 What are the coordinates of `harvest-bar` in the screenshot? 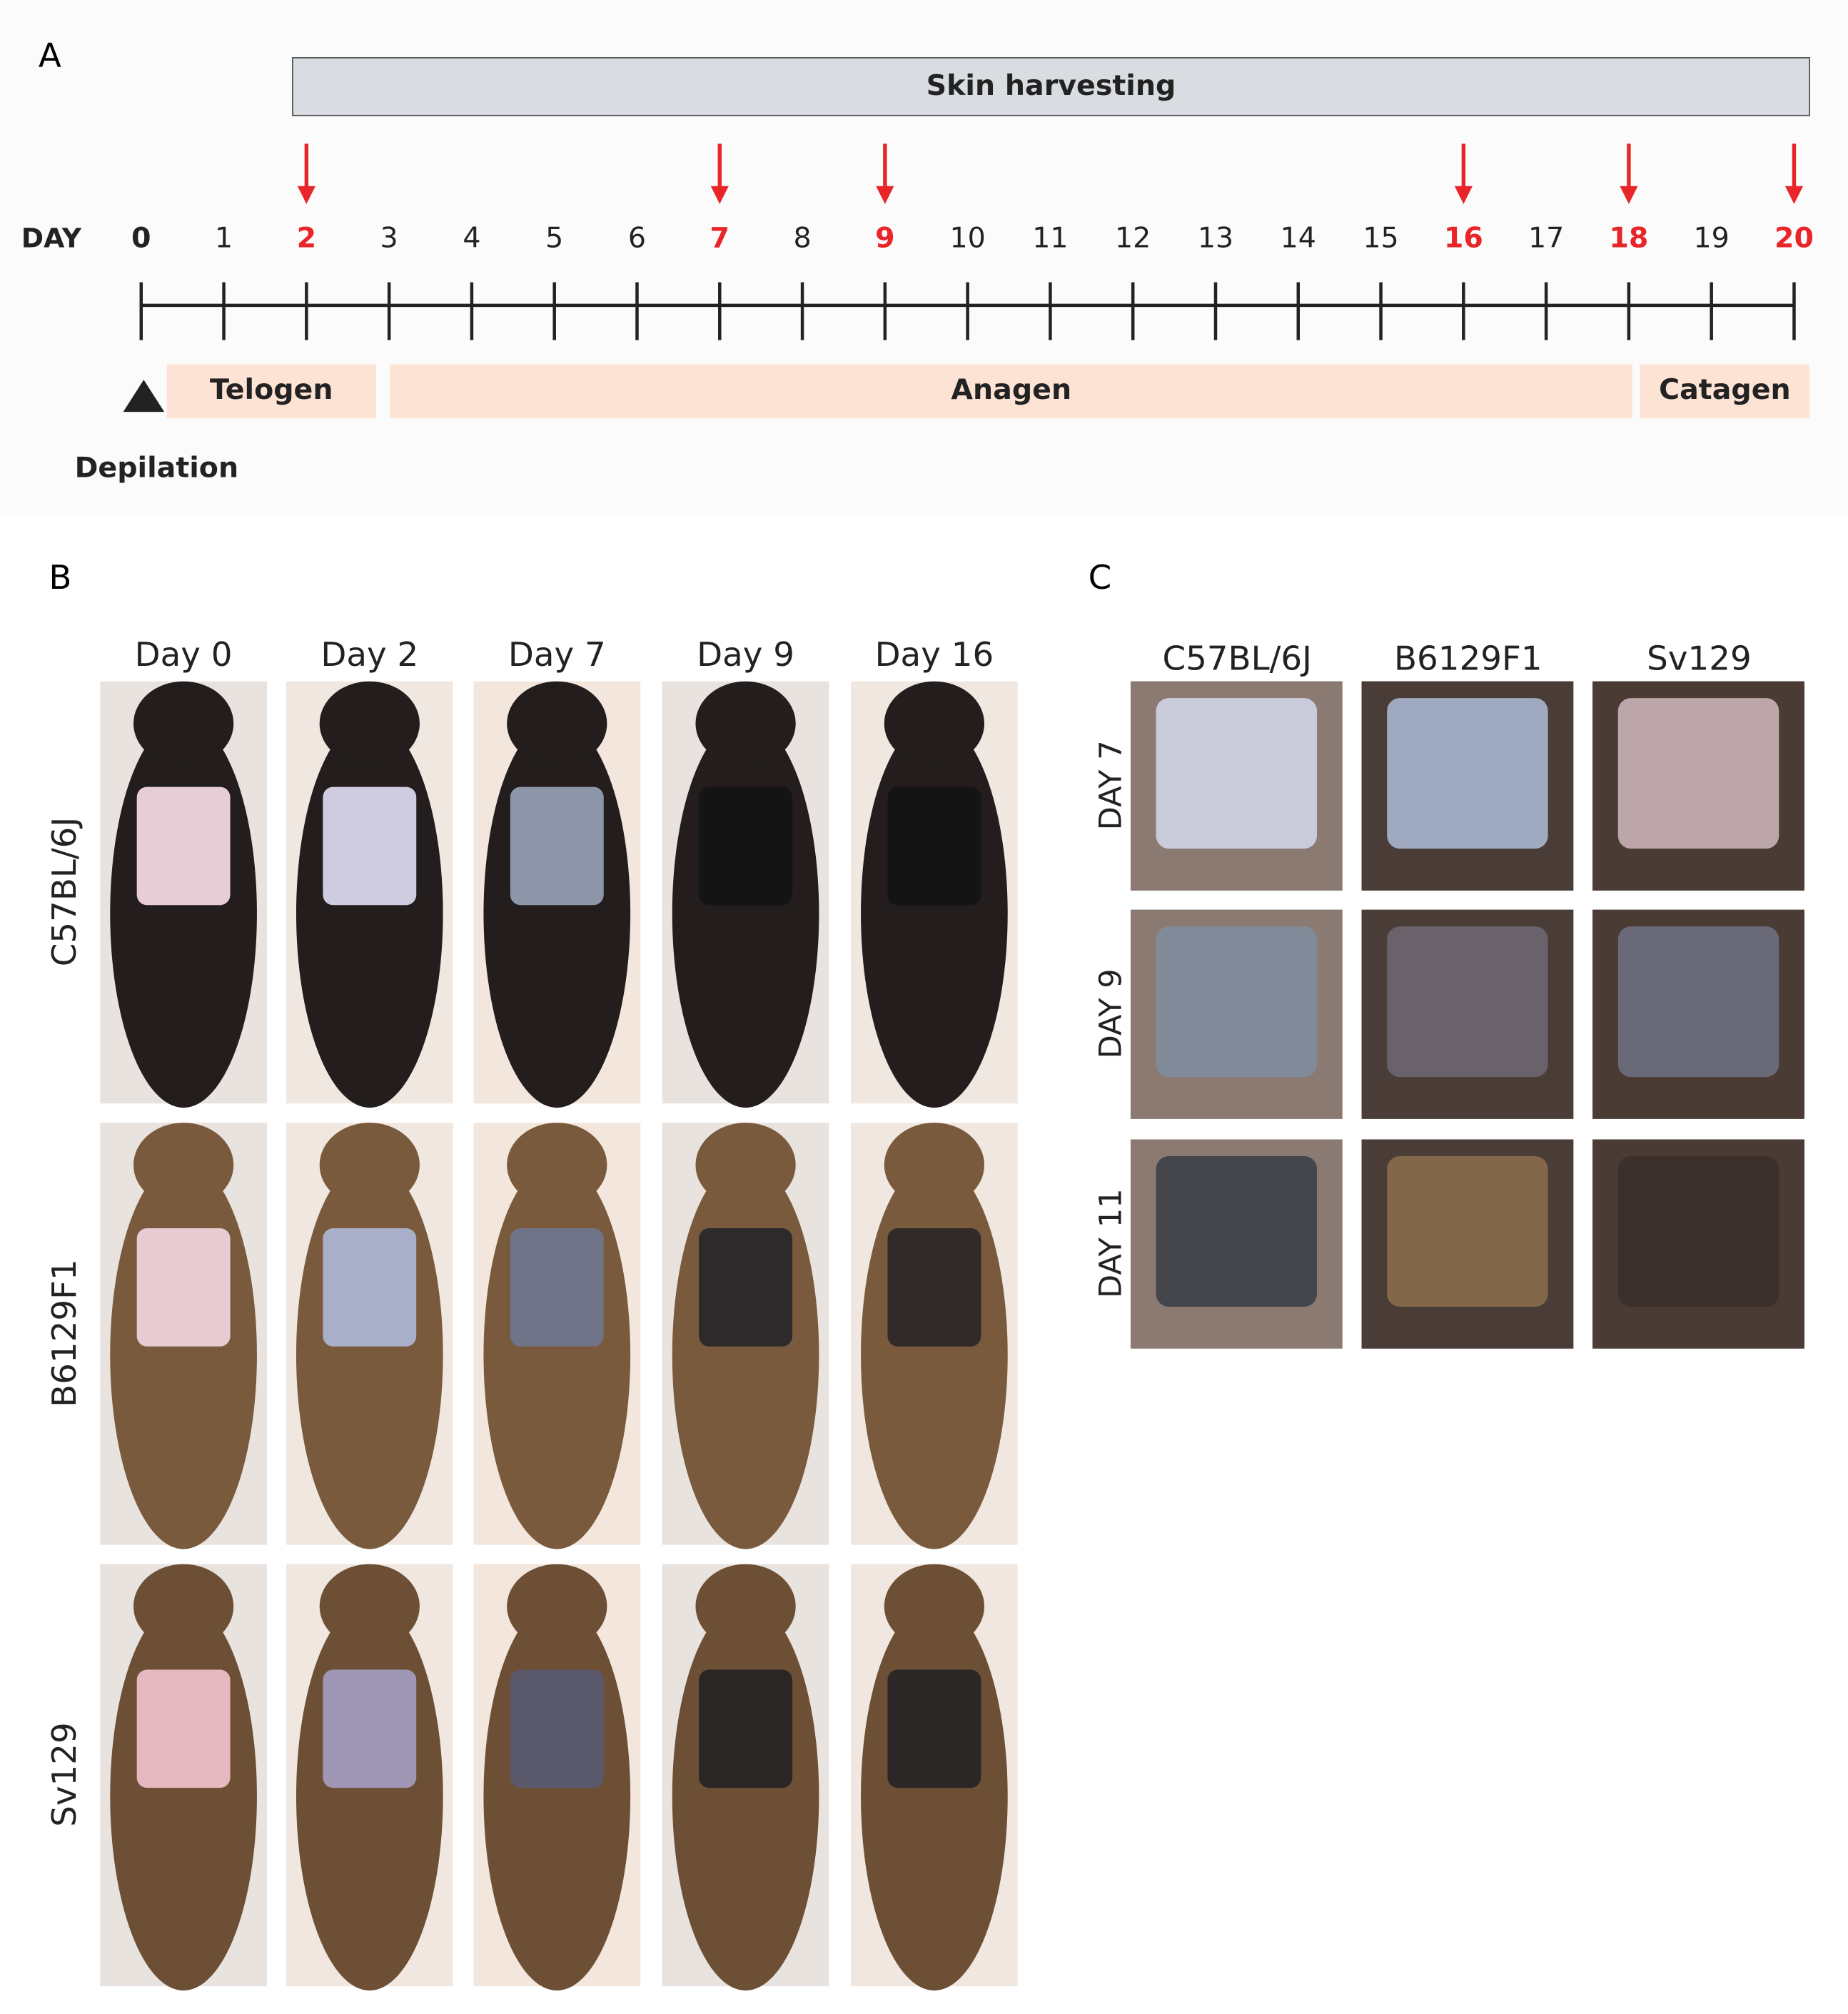 It's located at (1051, 86).